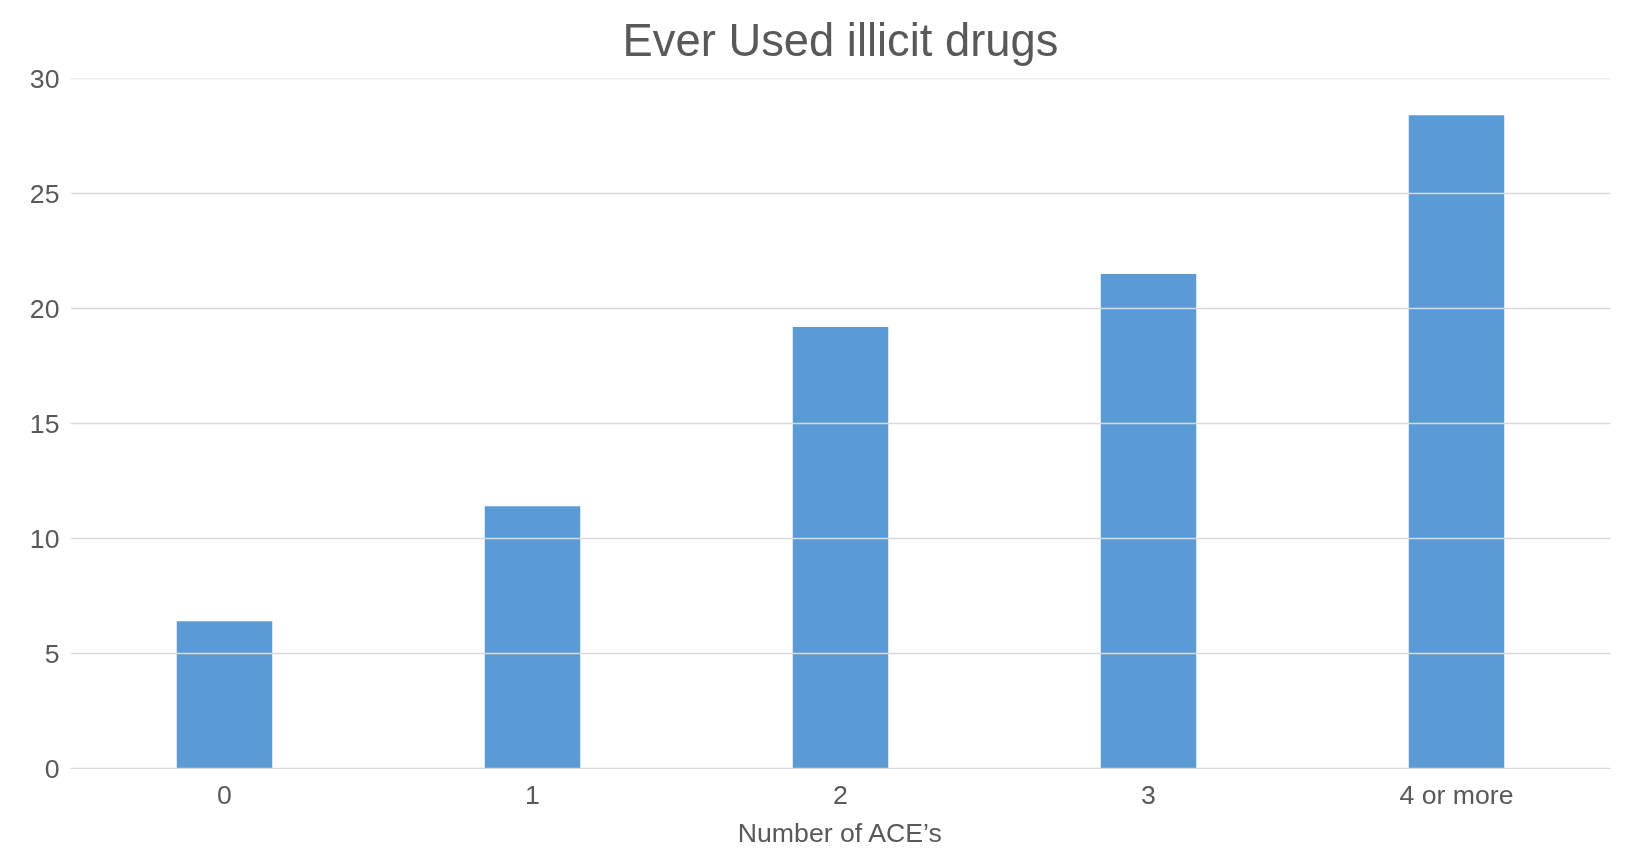  I want to click on x-tick-label: 1, so click(532, 794).